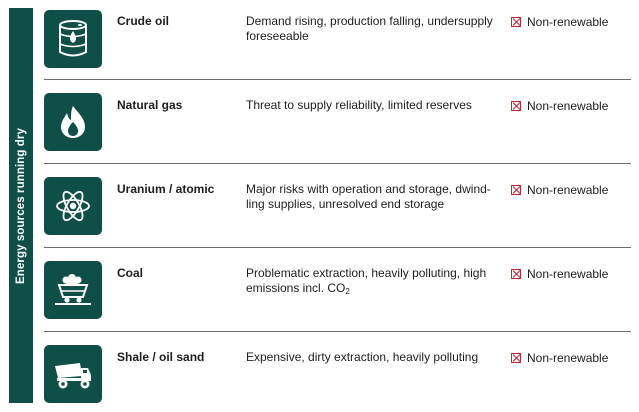 Image resolution: width=639 pixels, height=412 pixels. I want to click on row-name: Uranium / atomic, so click(166, 189).